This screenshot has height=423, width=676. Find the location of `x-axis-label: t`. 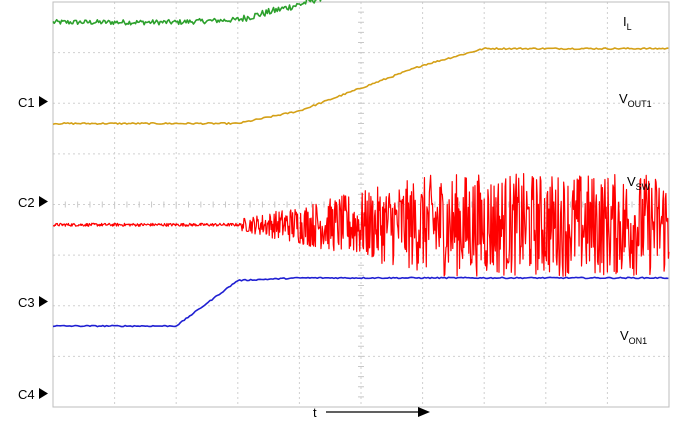

x-axis-label: t is located at coordinates (315, 412).